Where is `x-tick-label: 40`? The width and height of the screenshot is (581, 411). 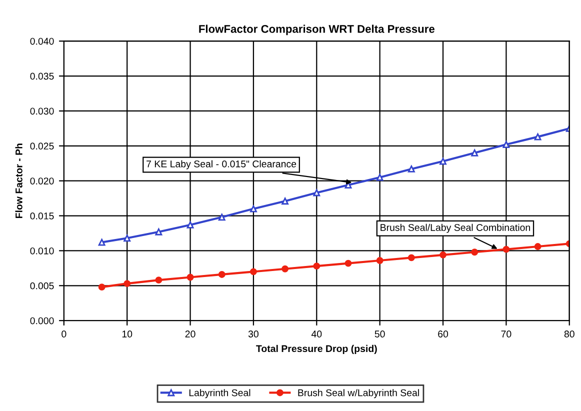
x-tick-label: 40 is located at coordinates (316, 334).